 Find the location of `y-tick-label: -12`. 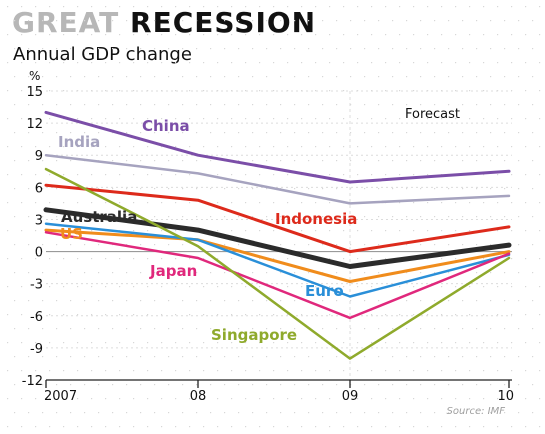

y-tick-label: -12 is located at coordinates (32, 381).